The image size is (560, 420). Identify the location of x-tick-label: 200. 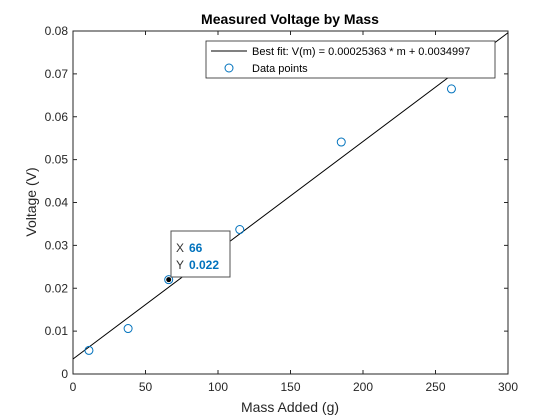
(363, 387).